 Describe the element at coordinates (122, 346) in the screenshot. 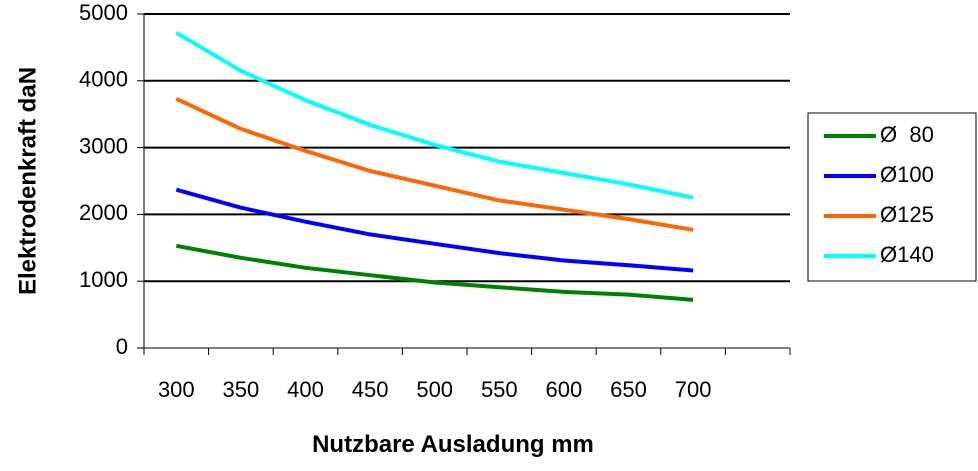

I see `y-tick-label: 0` at that location.